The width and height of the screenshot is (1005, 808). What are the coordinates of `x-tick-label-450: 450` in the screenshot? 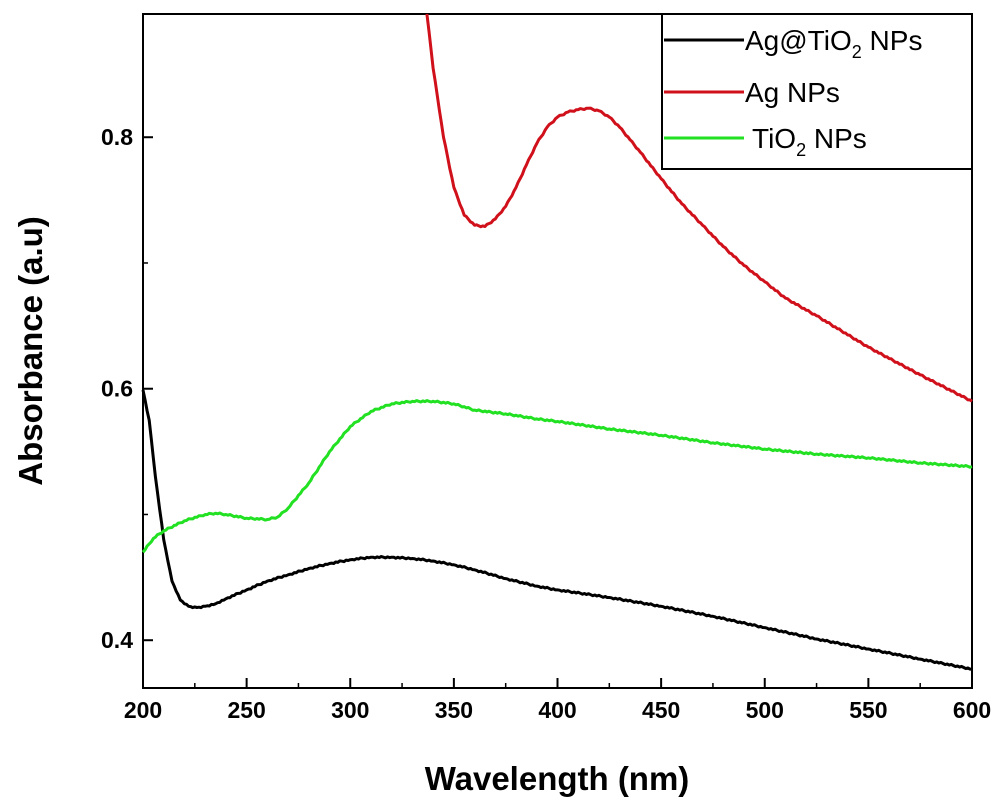 It's located at (661, 710).